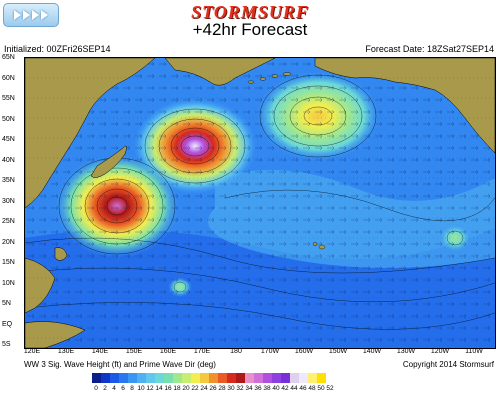  What do you see at coordinates (448, 364) in the screenshot?
I see `copyright-label: Copyright 2014 Stormsurf` at bounding box center [448, 364].